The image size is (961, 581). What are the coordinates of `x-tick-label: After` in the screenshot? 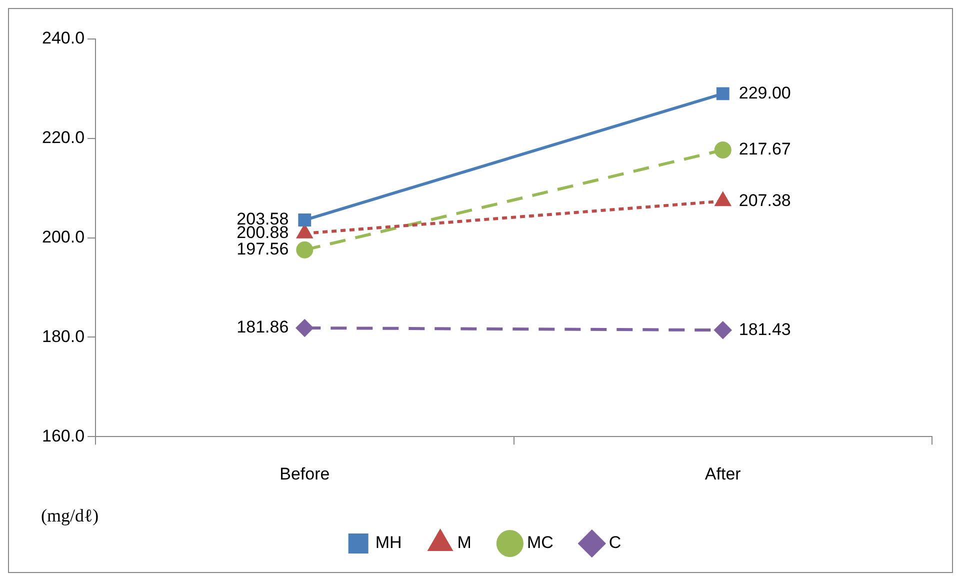 It's located at (723, 474).